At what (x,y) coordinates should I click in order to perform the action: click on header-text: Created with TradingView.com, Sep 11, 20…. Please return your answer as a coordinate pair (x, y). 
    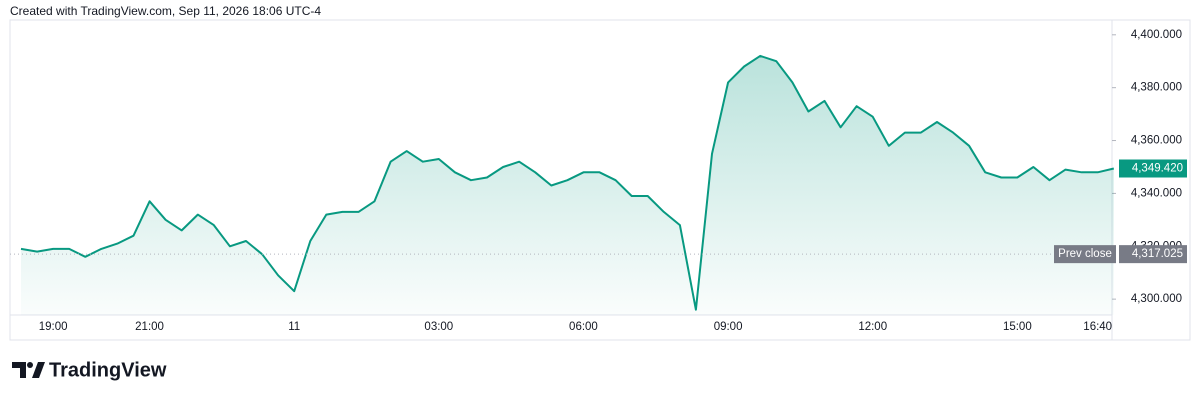
    Looking at the image, I should click on (165, 11).